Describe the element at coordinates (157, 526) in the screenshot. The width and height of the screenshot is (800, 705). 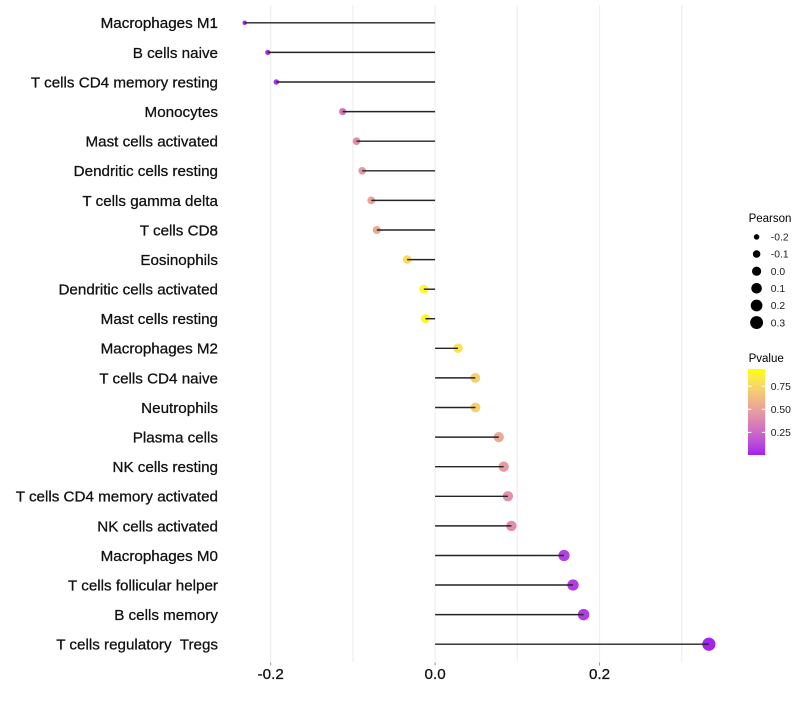
I see `svg-text: NK cells activated` at that location.